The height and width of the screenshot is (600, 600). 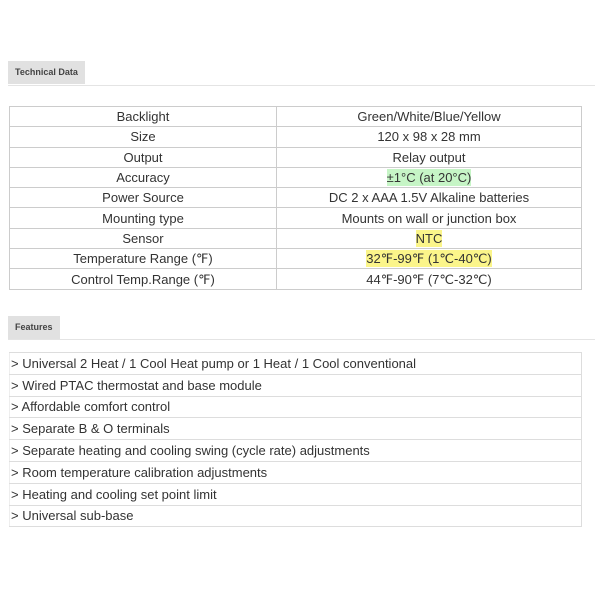 I want to click on list-item: > Heating and cooling set point limit, so click(x=295, y=494).